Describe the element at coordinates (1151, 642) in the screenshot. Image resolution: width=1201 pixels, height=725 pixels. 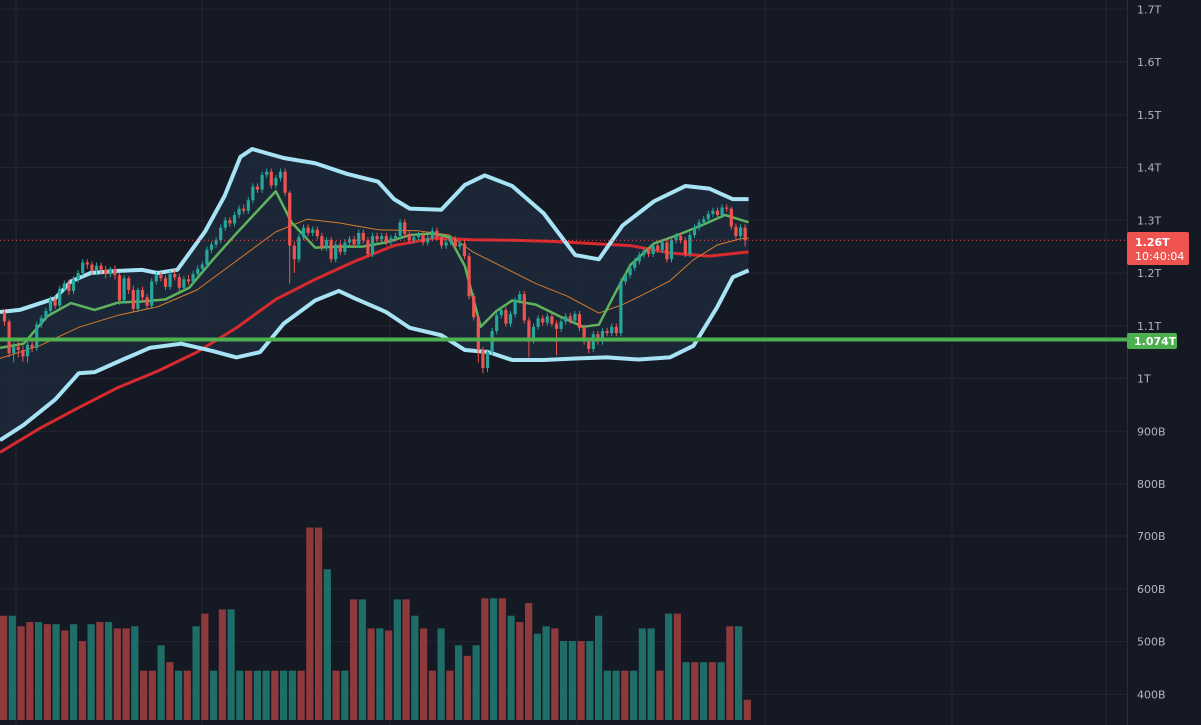
I see `y-tick-label: 500B` at that location.